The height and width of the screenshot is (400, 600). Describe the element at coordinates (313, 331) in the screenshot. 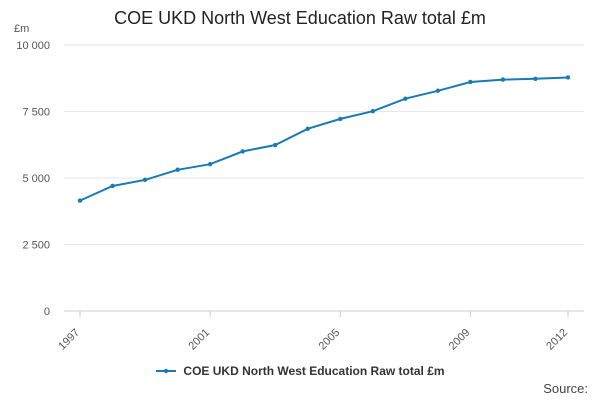

I see `x-axis: 1997 2001 2005 2009 2012` at that location.